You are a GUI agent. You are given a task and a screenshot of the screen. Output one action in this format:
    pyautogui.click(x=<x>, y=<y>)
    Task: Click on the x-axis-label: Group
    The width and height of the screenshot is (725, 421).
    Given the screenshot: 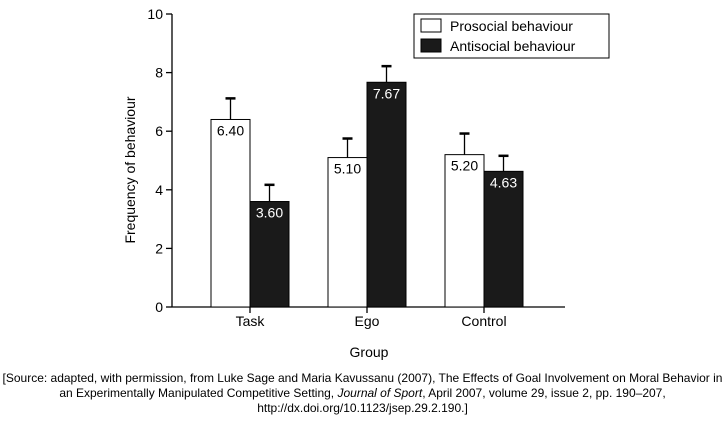 What is the action you would take?
    pyautogui.click(x=369, y=352)
    